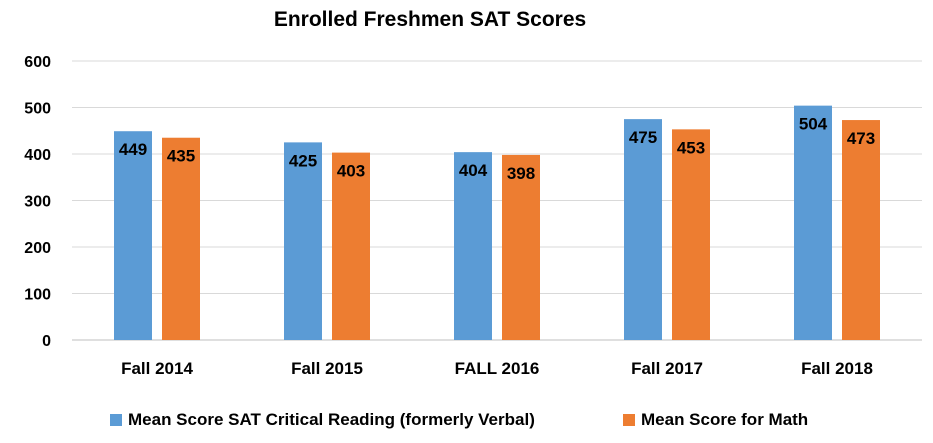 This screenshot has width=933, height=443. Describe the element at coordinates (430, 19) in the screenshot. I see `chart-title: Enrolled Freshmen SAT Scores` at that location.